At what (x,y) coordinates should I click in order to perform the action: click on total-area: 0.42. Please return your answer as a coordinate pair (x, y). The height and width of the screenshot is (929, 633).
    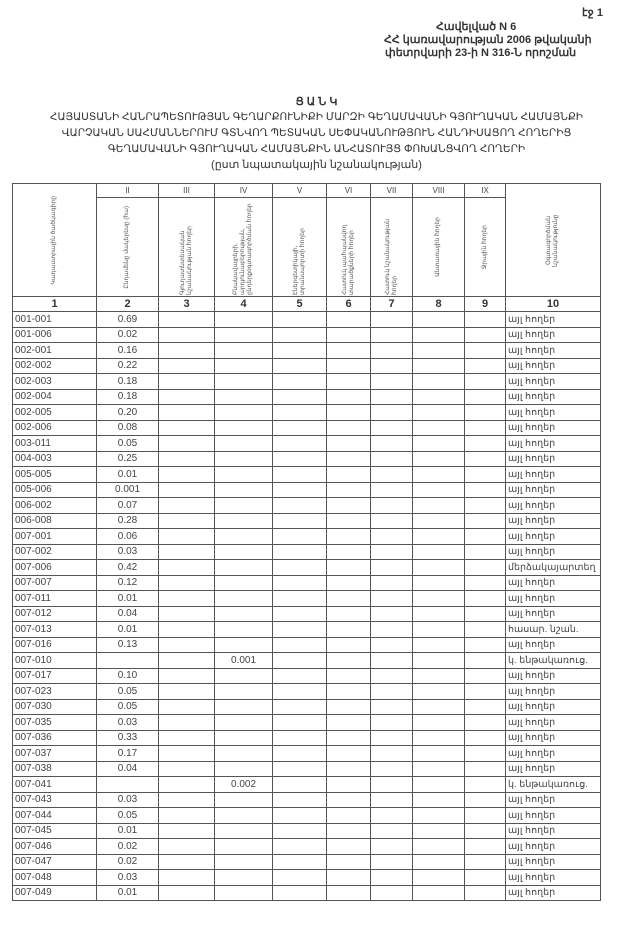
    Looking at the image, I should click on (127, 567).